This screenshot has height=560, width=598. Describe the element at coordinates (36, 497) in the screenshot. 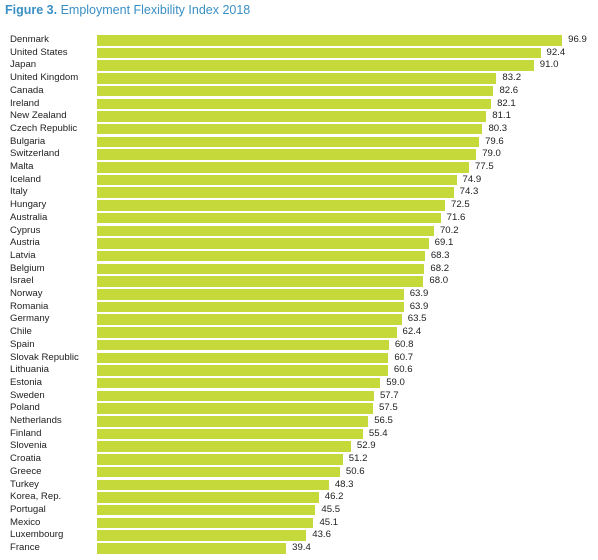

I see `category-label: Korea, Rep.` at that location.